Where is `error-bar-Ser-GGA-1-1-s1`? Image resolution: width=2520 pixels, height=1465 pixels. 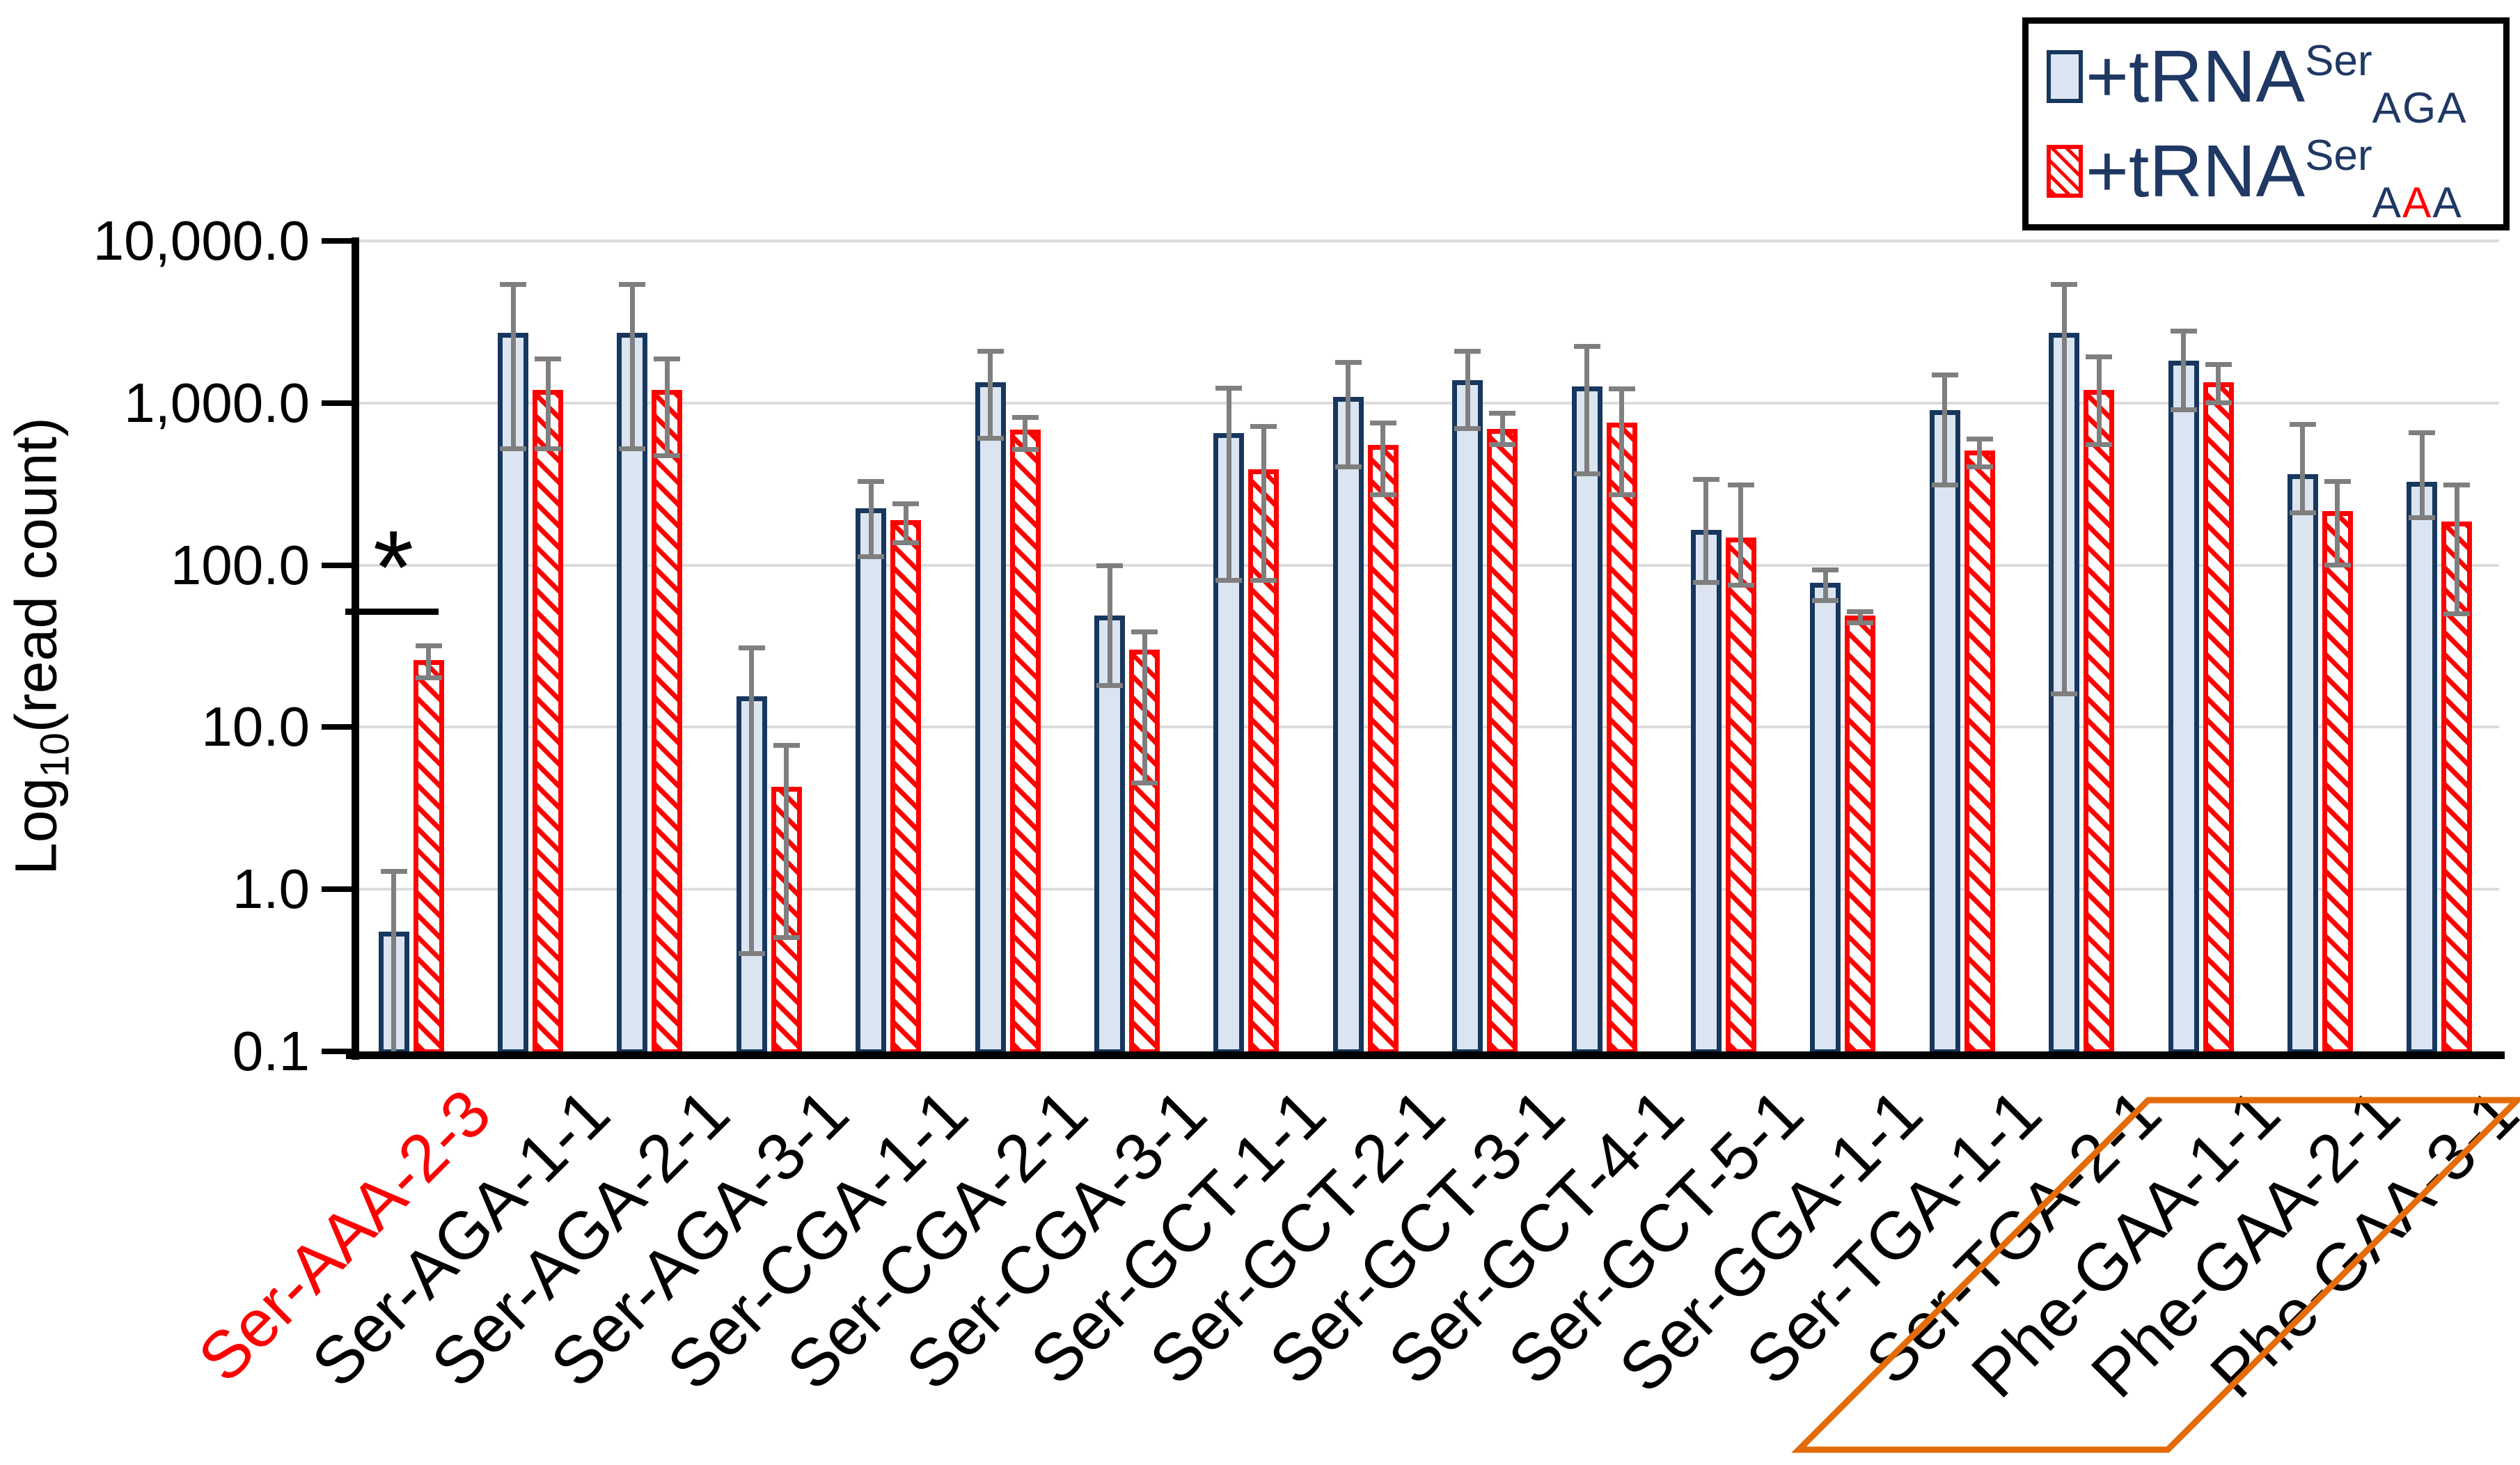 error-bar-Ser-GGA-1-1-s1 is located at coordinates (1860, 617).